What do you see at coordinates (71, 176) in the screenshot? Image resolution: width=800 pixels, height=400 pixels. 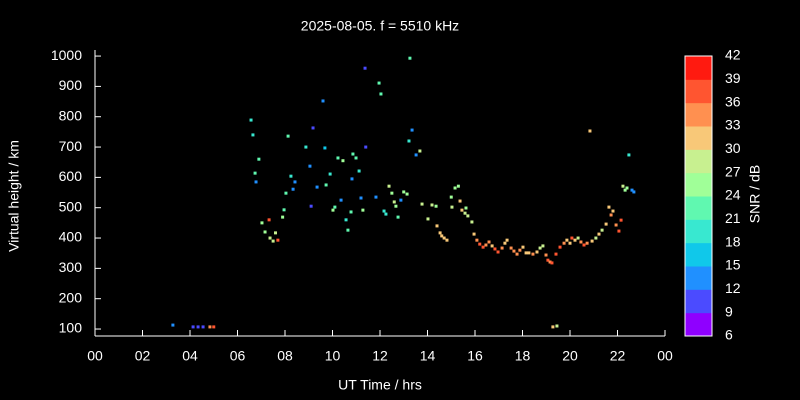 I see `y-tick-label: 600` at bounding box center [71, 176].